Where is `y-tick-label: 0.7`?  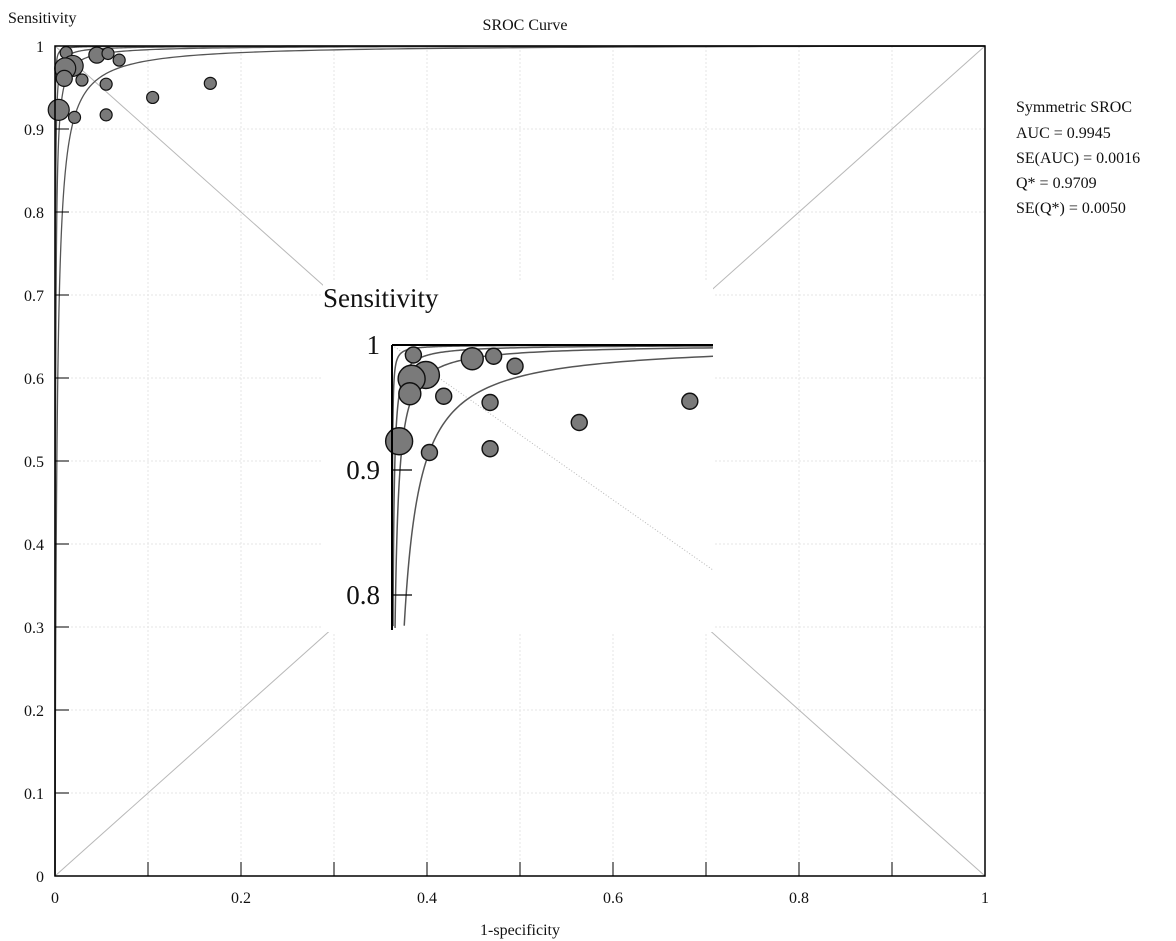 y-tick-label: 0.7 is located at coordinates (34, 296).